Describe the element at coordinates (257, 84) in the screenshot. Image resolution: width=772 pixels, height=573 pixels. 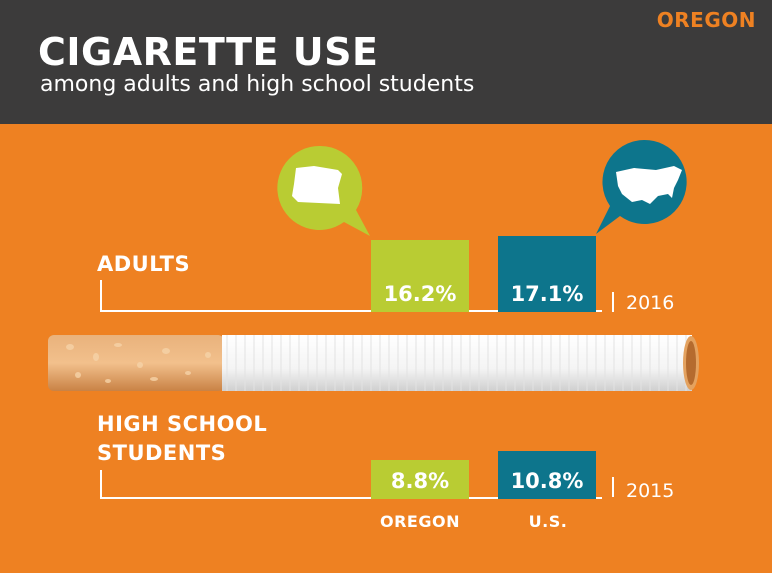
I see `page-subtitle: among adults and high school students` at that location.